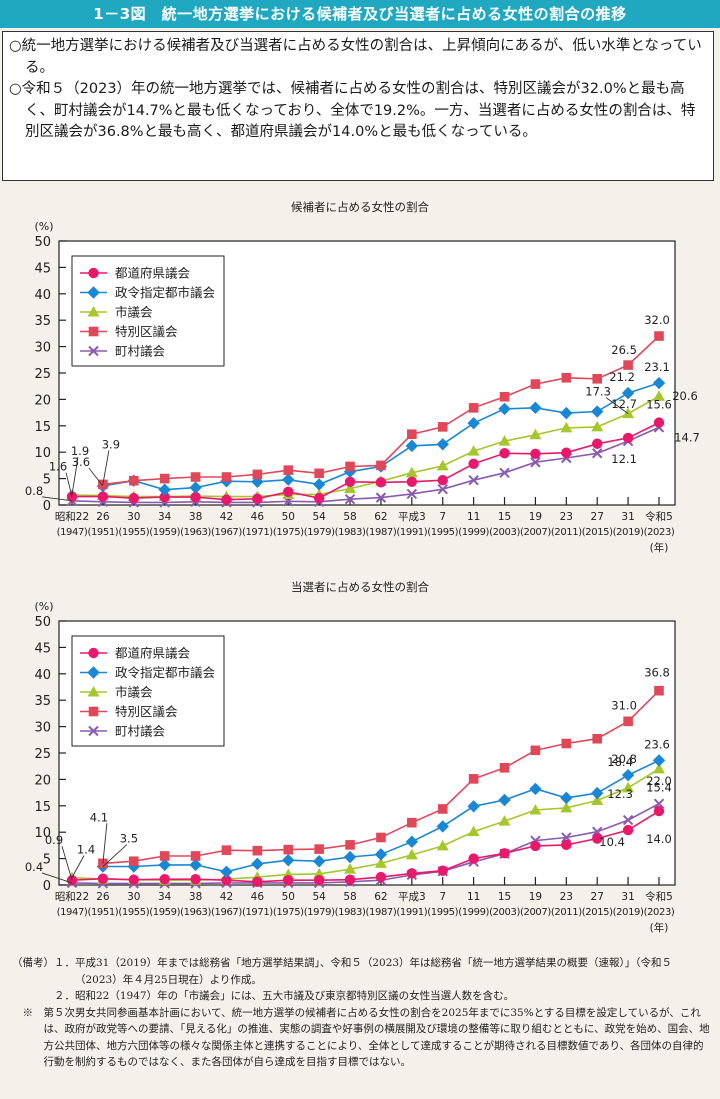  What do you see at coordinates (42, 675) in the screenshot?
I see `y-tick-label: 40` at bounding box center [42, 675].